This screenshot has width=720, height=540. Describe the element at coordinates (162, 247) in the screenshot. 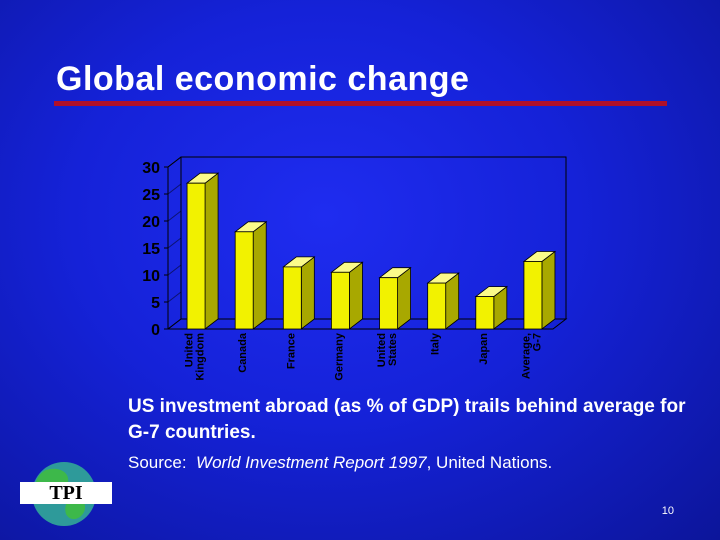

I see `y-axis: 0 5 10 15 20 25 30` at that location.